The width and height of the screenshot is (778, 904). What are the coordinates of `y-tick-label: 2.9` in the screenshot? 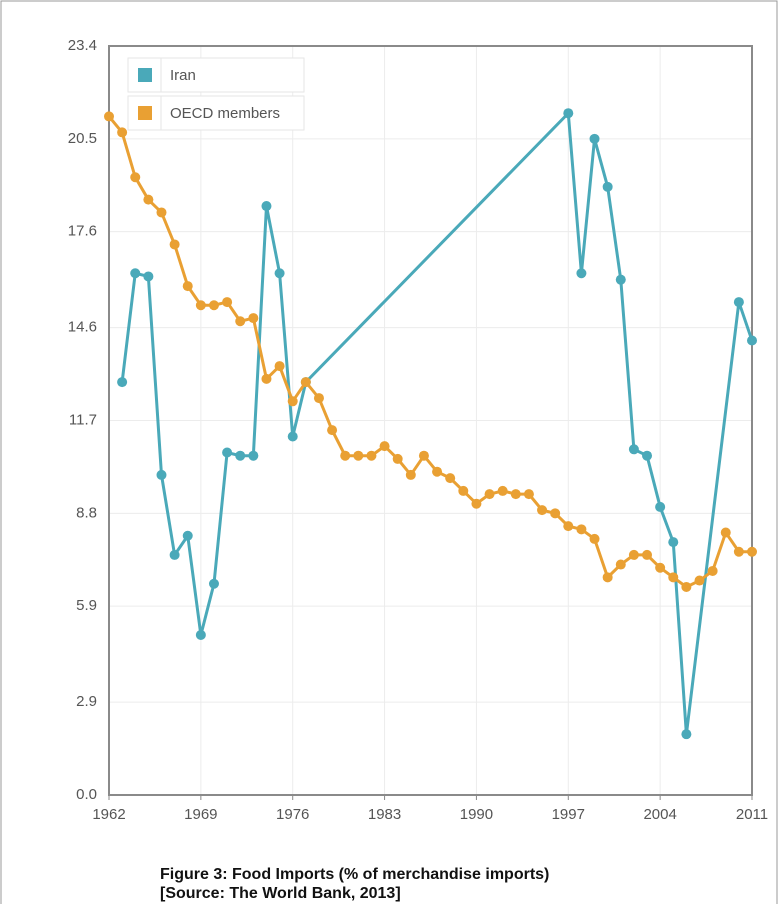 It's located at (86, 701).